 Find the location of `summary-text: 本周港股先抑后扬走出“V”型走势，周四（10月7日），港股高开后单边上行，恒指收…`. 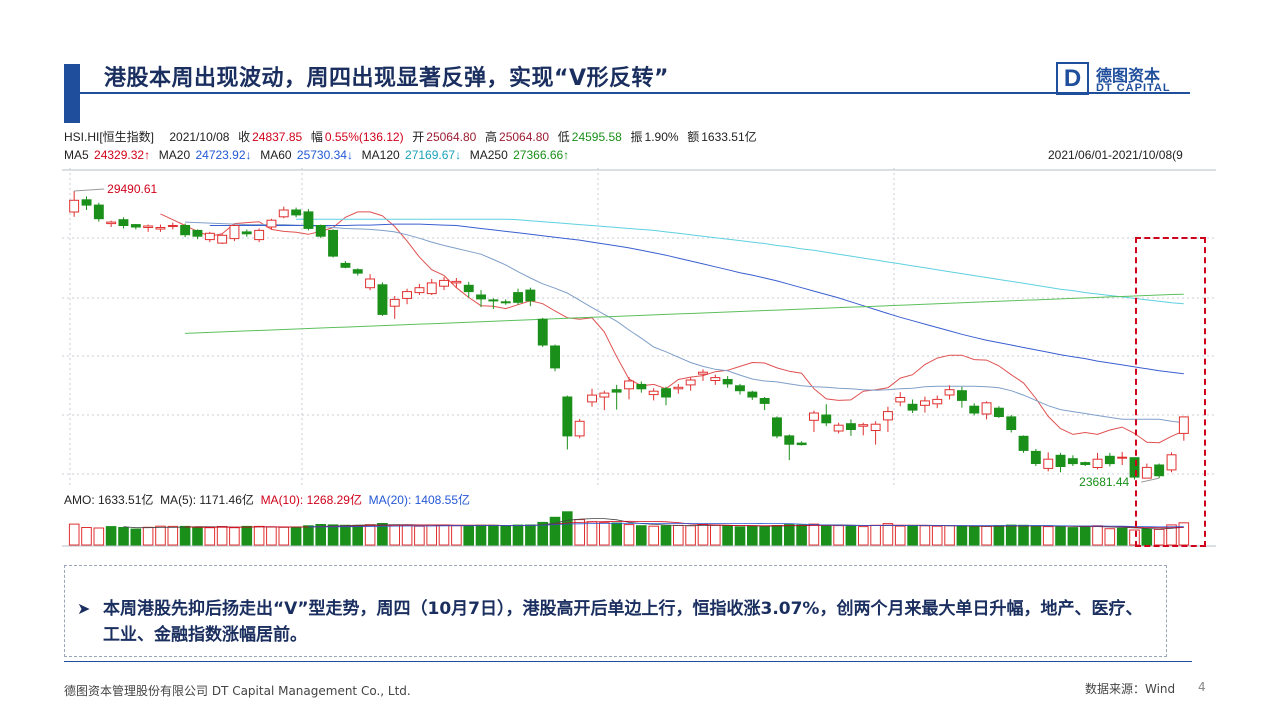

summary-text: 本周港股先抑后扬走出“V”型走势，周四（10月7日），港股高开后单边上行，恒指收… is located at coordinates (623, 622).